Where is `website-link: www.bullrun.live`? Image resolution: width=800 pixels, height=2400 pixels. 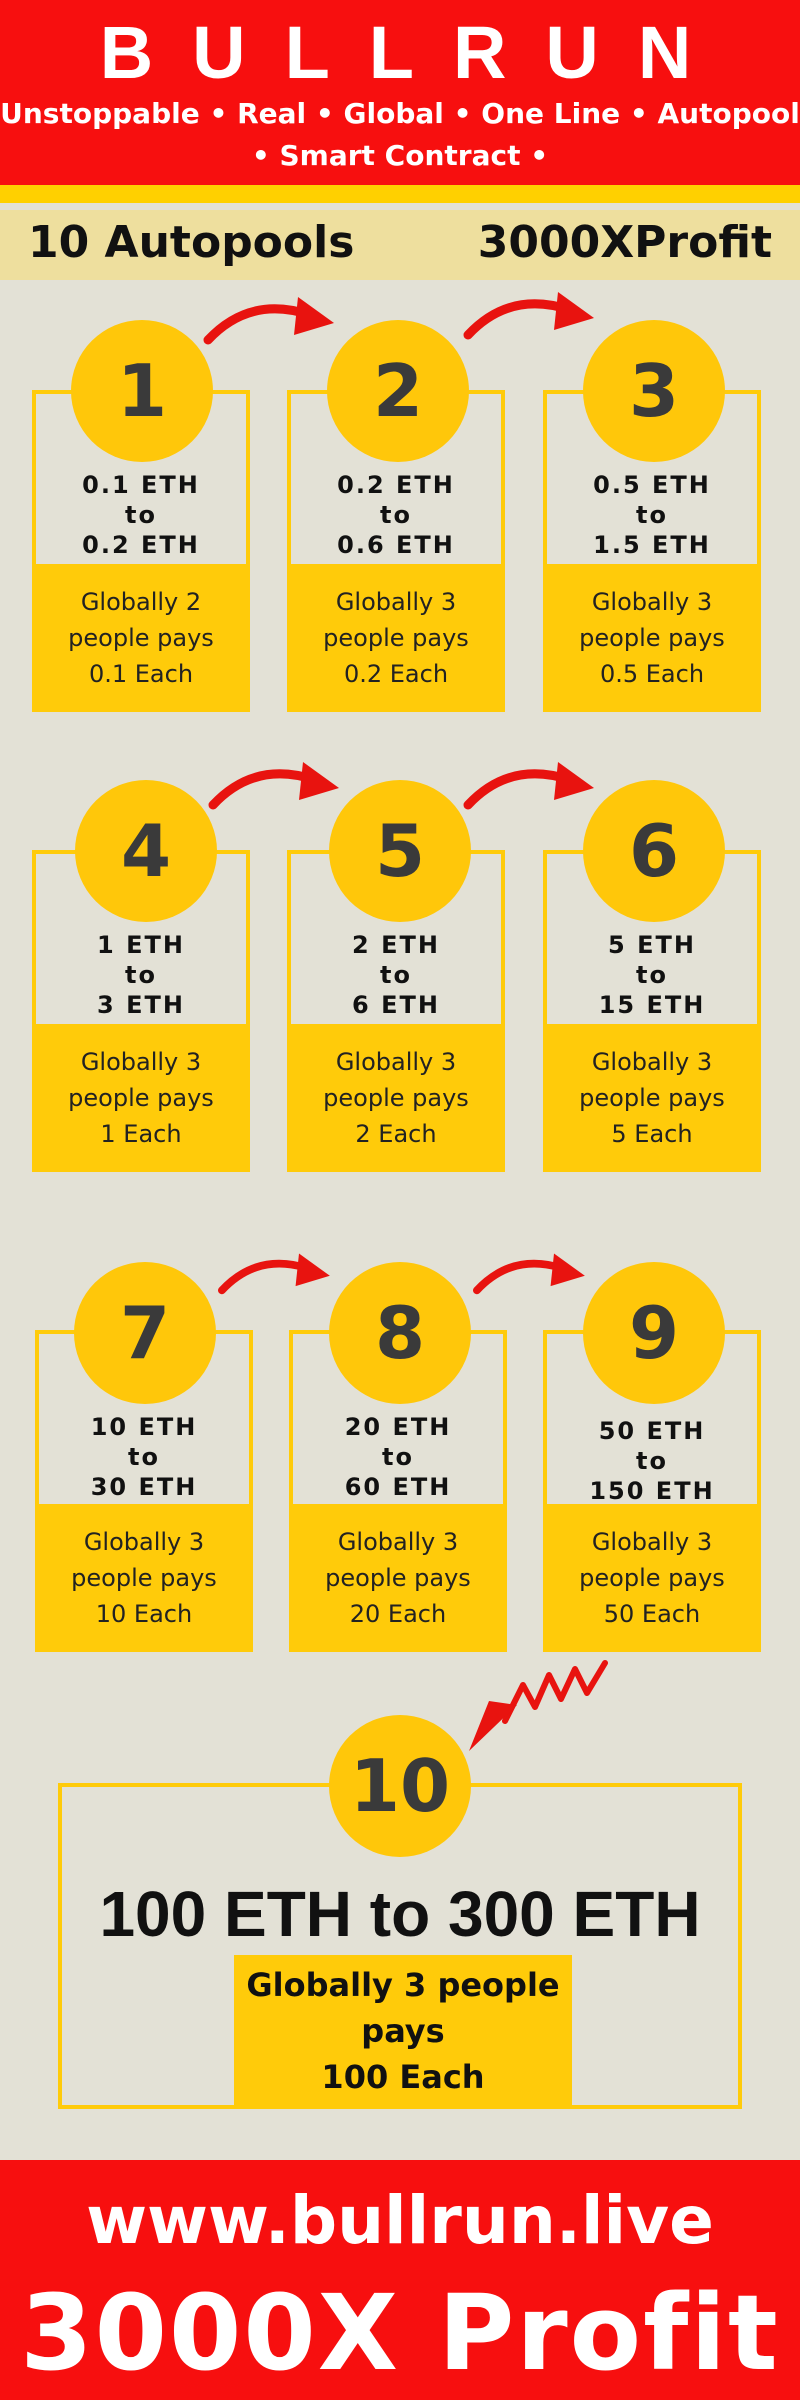 website-link: www.bullrun.live is located at coordinates (400, 2220).